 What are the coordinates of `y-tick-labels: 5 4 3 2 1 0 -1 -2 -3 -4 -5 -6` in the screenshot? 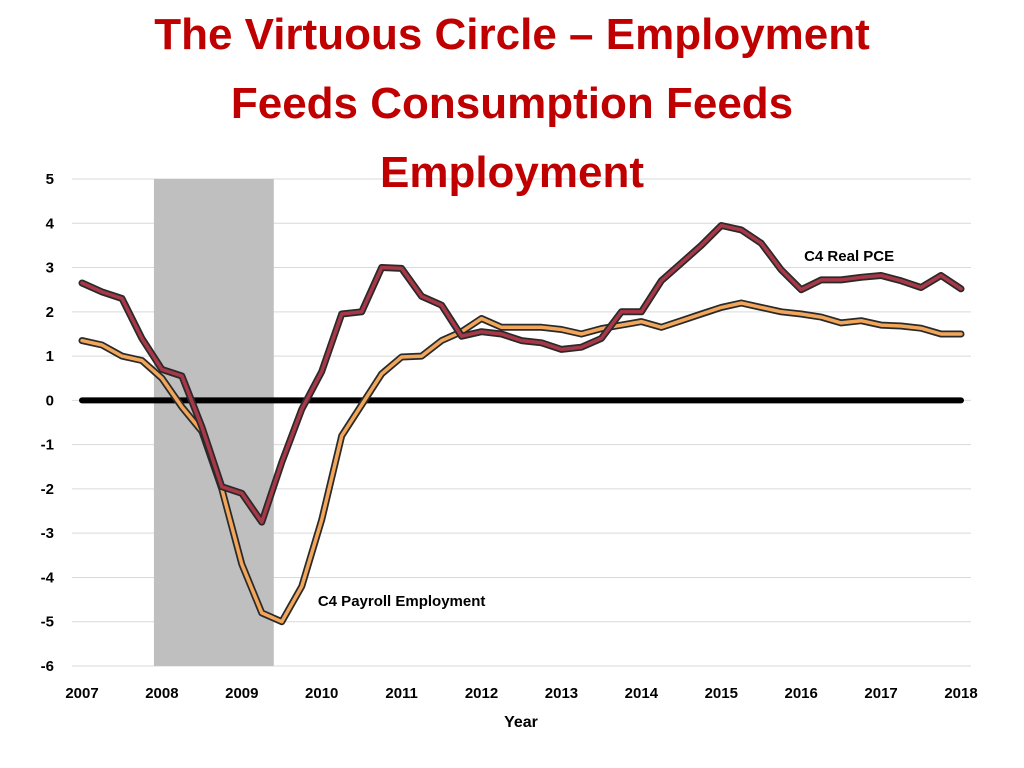 It's located at (48, 423).